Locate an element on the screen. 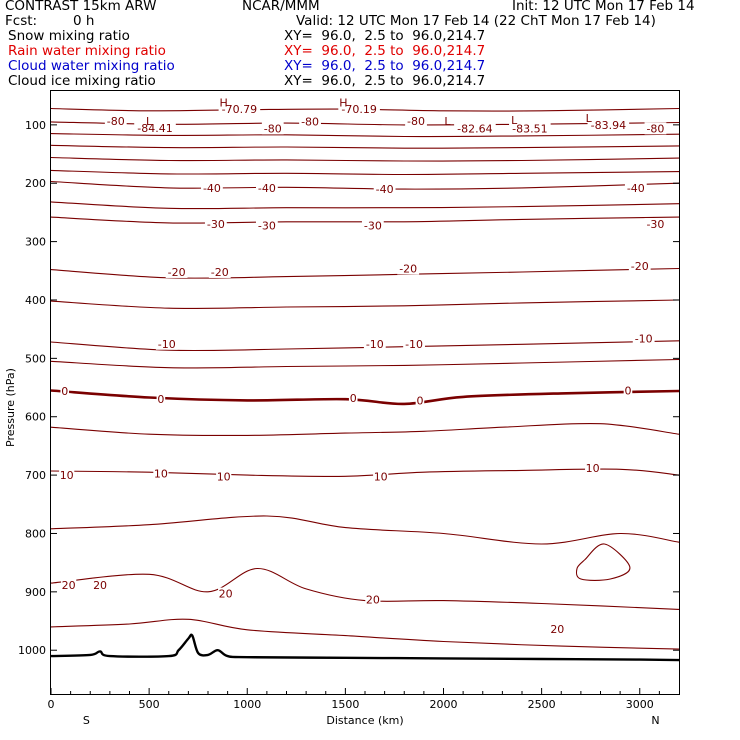 The width and height of the screenshot is (740, 740). contour-label: -82.64 is located at coordinates (474, 128).